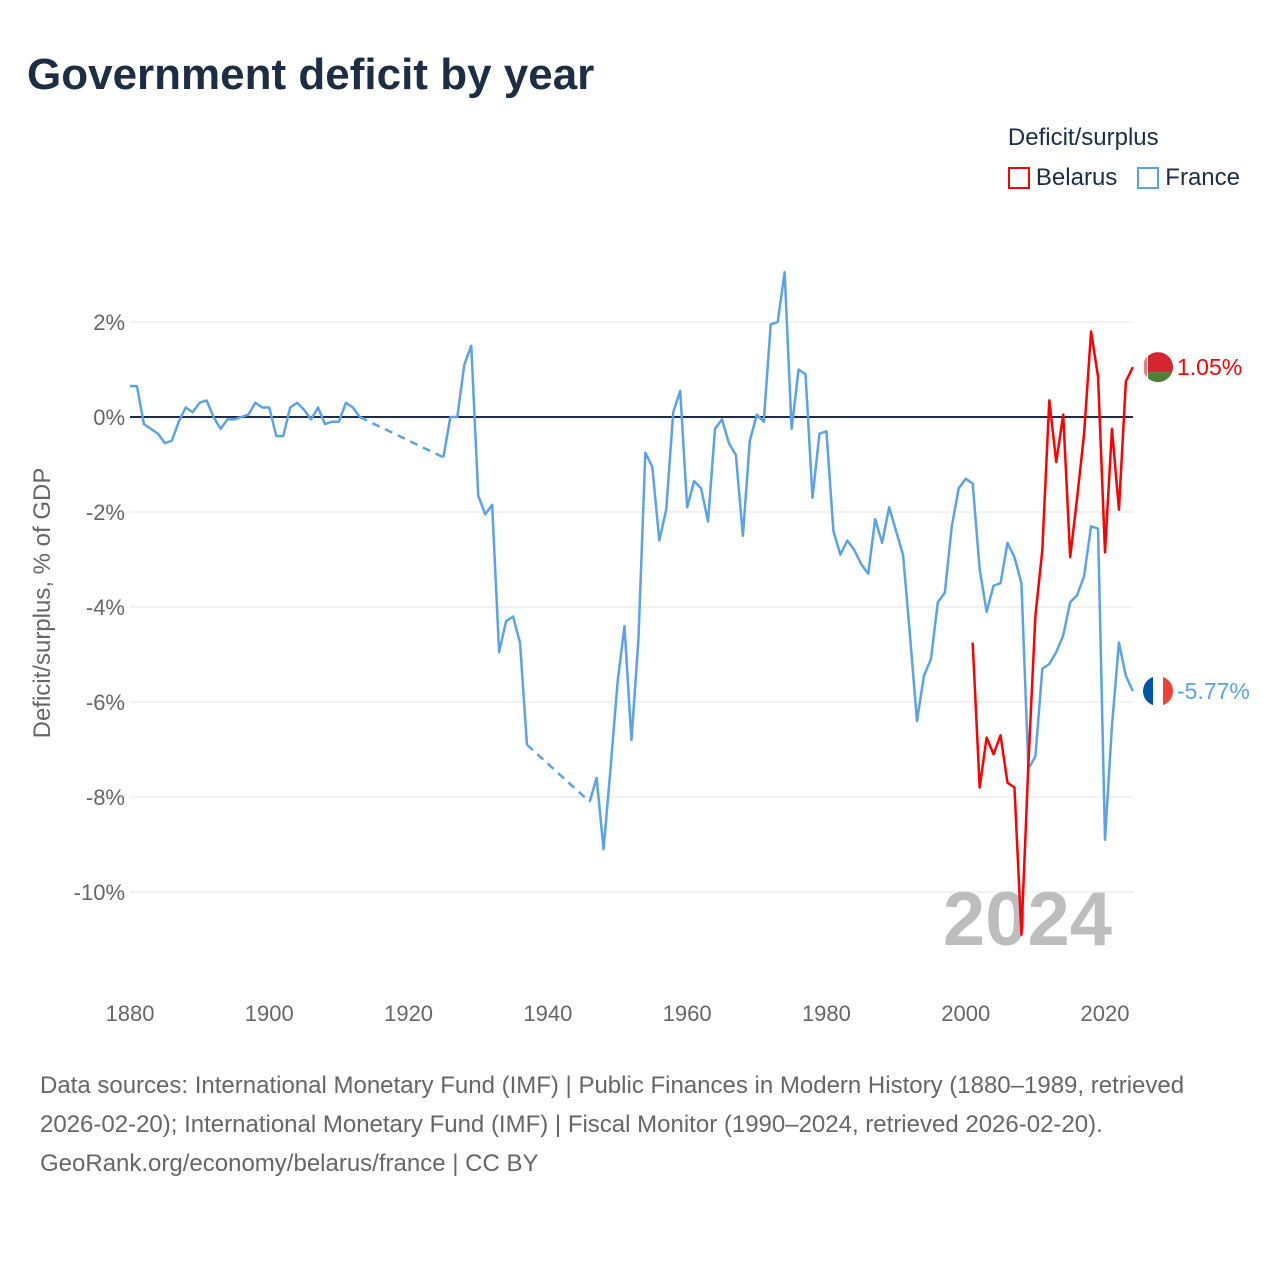 Image resolution: width=1280 pixels, height=1280 pixels. I want to click on end-labels: -5.77% 1.05%, so click(1196, 529).